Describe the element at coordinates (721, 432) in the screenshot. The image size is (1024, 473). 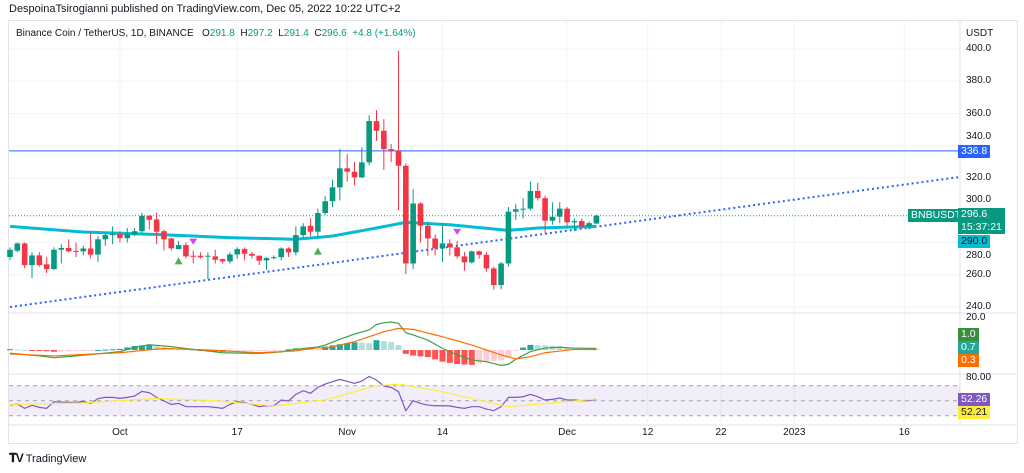
I see `time-tick-label: 22` at that location.